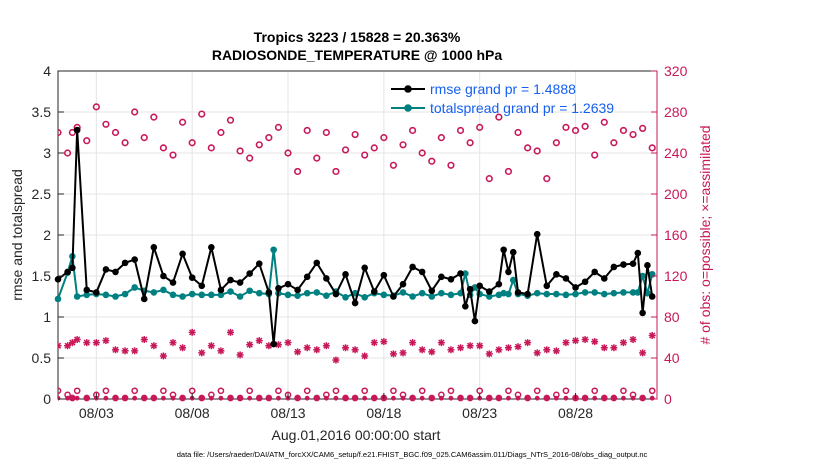  What do you see at coordinates (42, 112) in the screenshot?
I see `y-tick-label-left: 3.5` at bounding box center [42, 112].